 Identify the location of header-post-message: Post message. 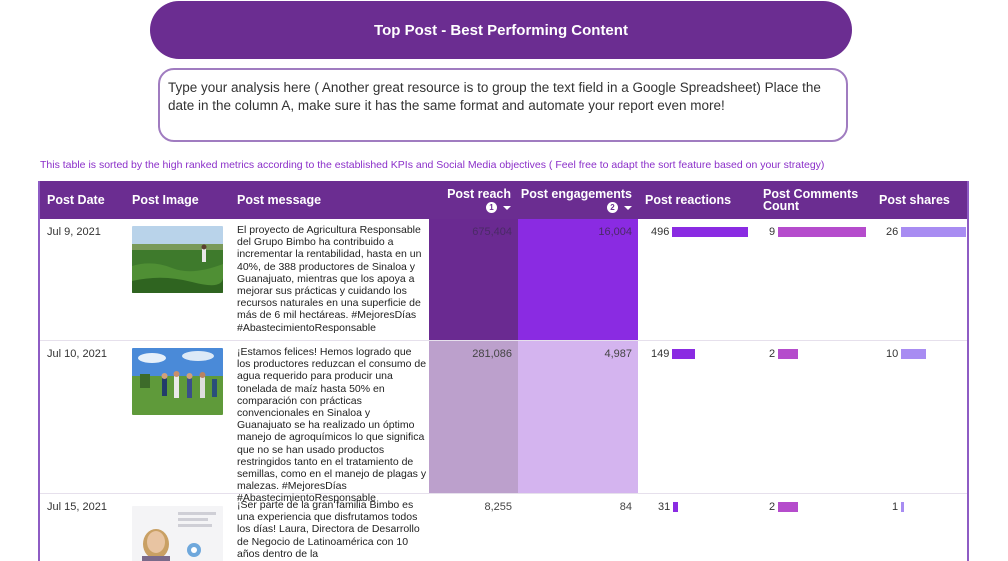
(279, 200).